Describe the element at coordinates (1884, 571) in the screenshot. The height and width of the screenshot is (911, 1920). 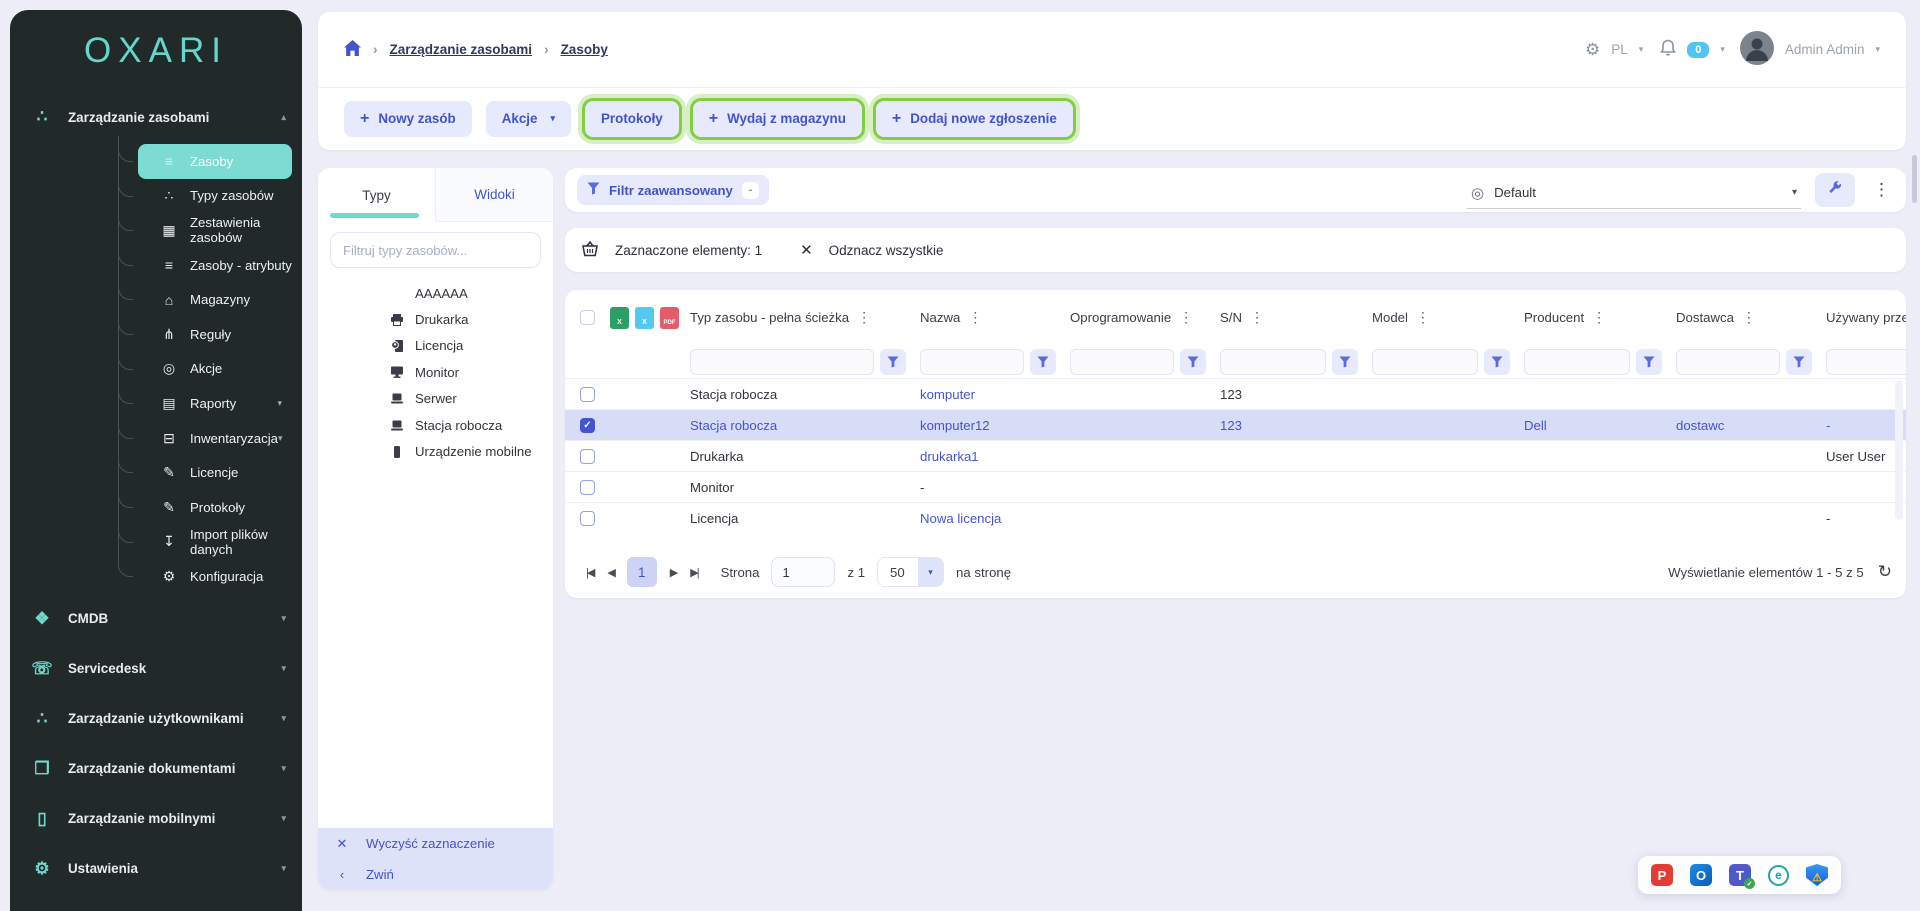
I see `refresh-icon: ↻` at that location.